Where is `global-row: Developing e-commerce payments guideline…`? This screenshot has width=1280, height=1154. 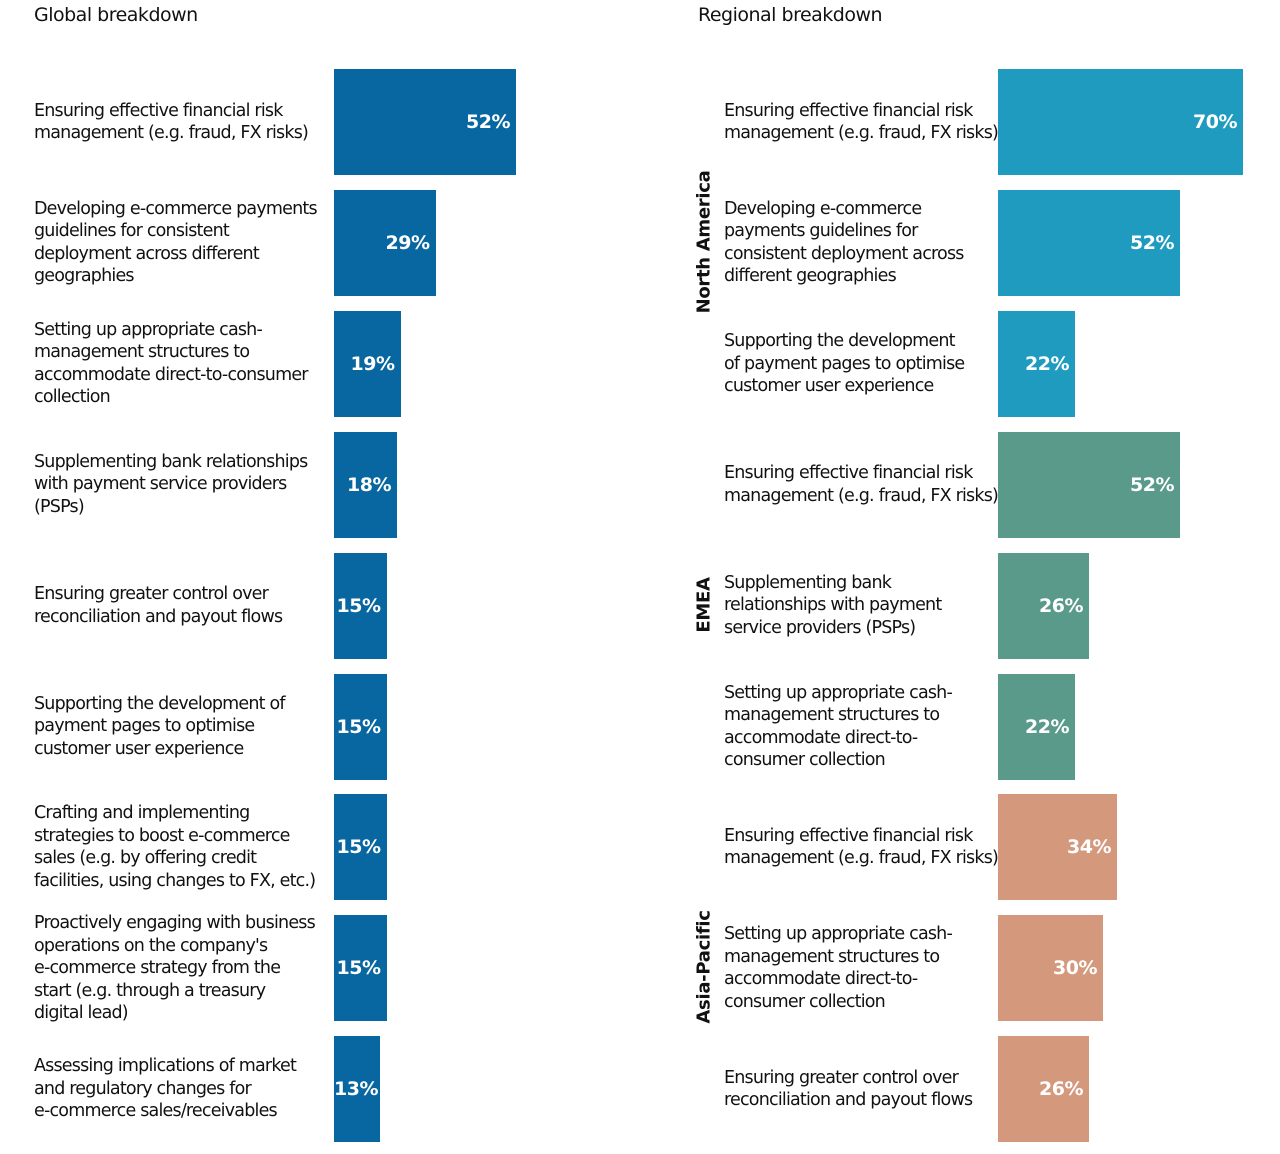
global-row: Developing e-commerce payments guideline… is located at coordinates (320, 242).